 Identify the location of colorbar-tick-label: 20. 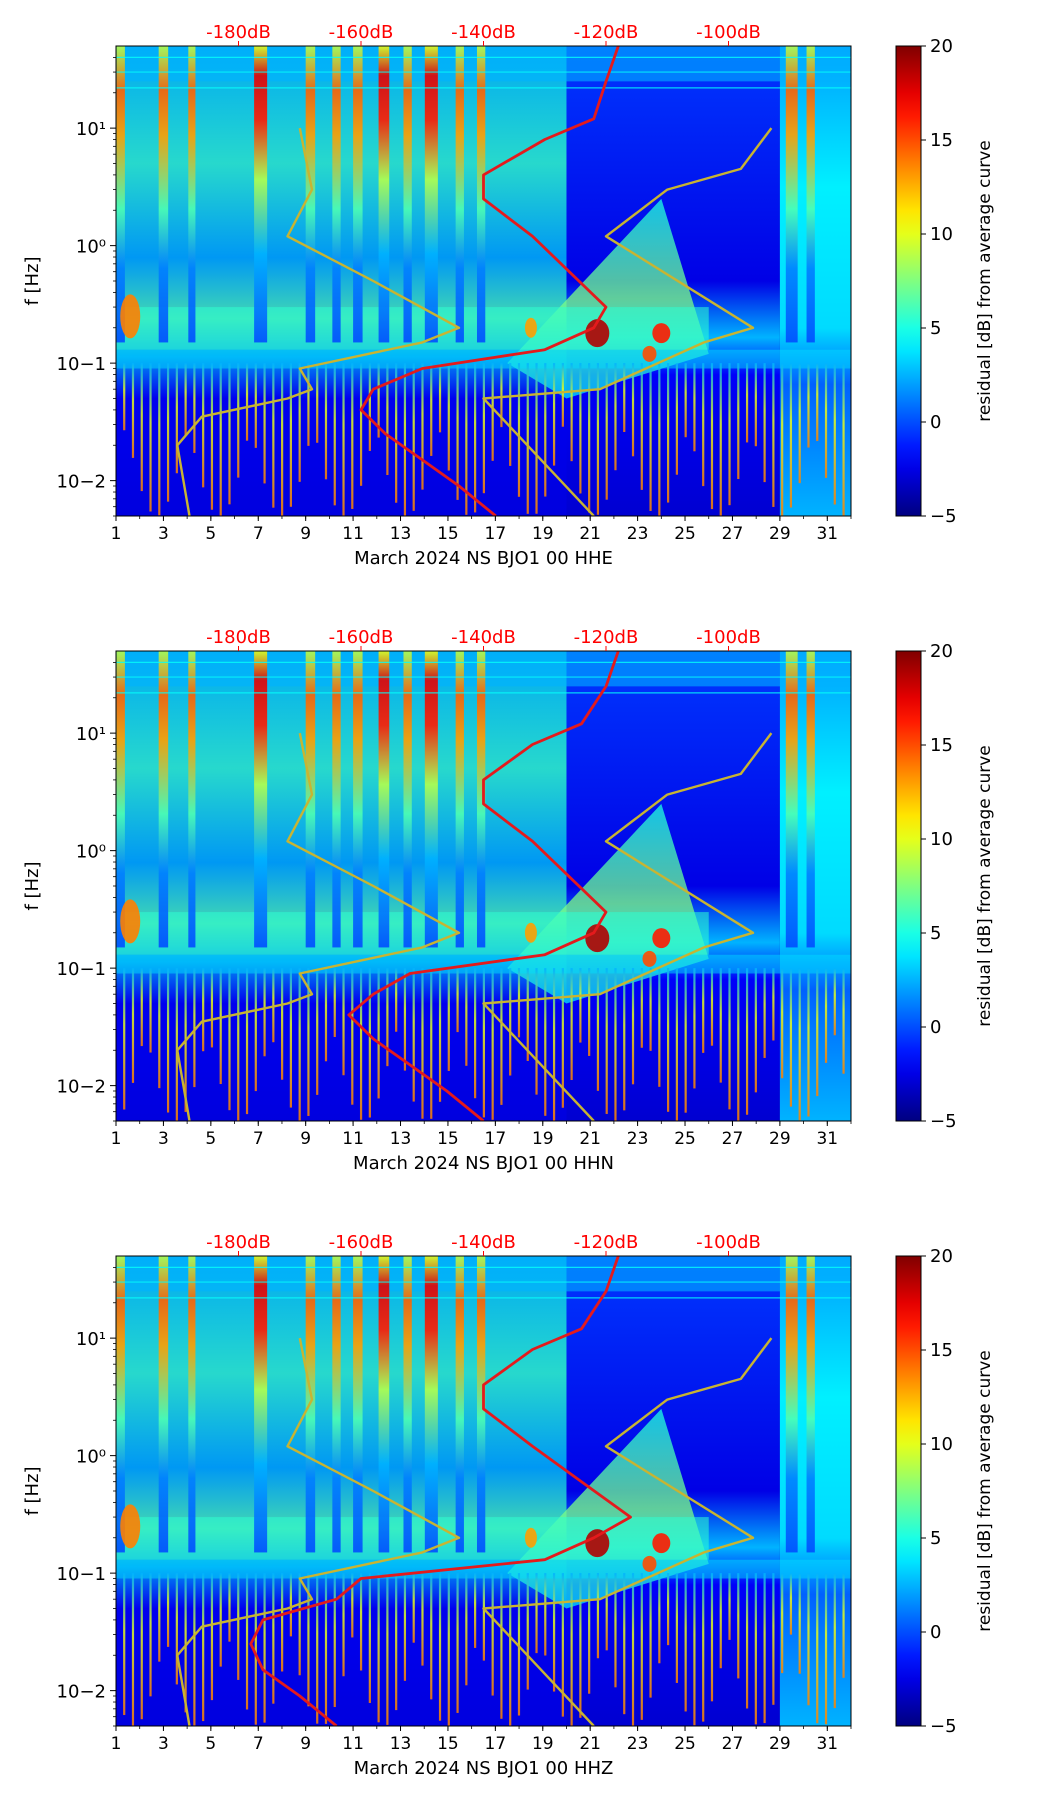
(941, 46).